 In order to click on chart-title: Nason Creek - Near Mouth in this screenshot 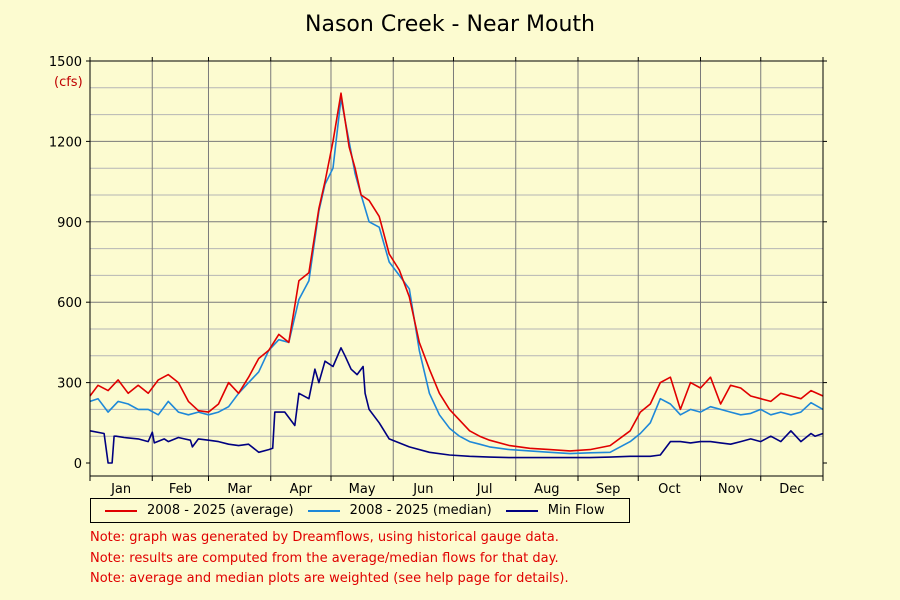, I will do `click(450, 24)`.